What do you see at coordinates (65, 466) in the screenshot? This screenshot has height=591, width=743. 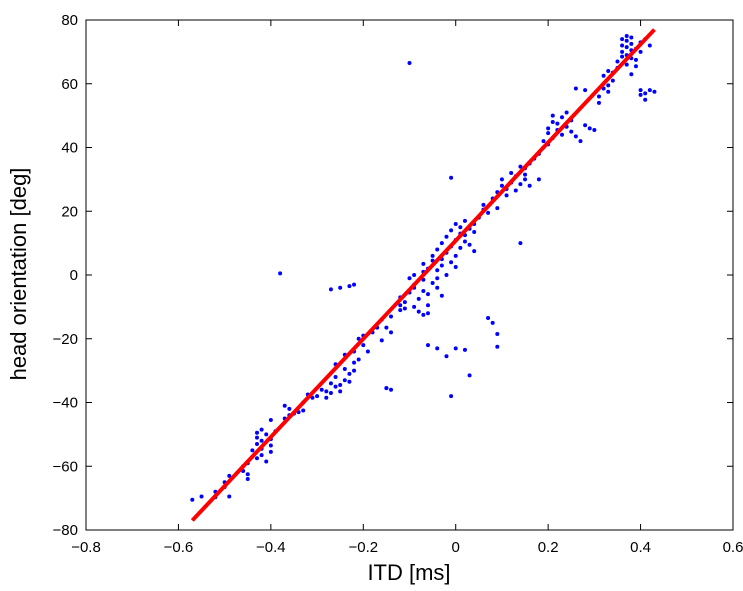 I see `y-tick-label: −60` at bounding box center [65, 466].